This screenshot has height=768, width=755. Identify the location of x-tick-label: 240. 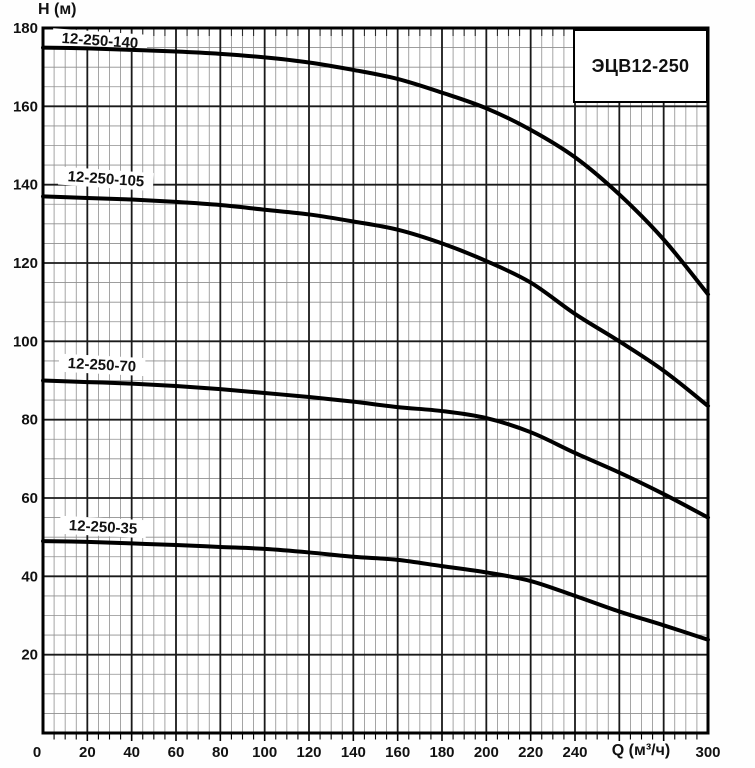
(574, 752).